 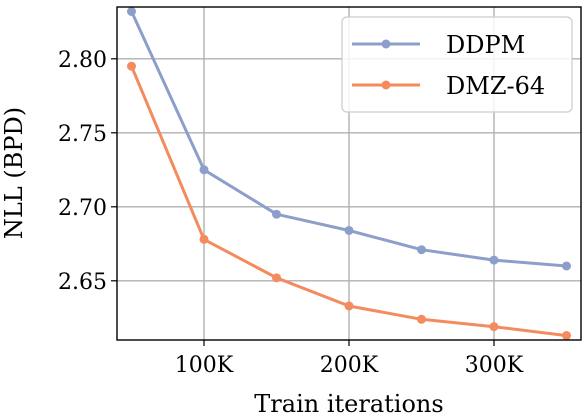 I want to click on y-tick-label: 2.75, so click(x=82, y=134).